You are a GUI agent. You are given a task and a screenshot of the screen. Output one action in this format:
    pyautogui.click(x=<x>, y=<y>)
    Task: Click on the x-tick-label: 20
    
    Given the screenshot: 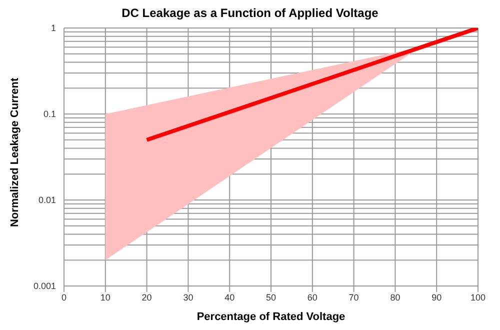 What is the action you would take?
    pyautogui.click(x=147, y=297)
    